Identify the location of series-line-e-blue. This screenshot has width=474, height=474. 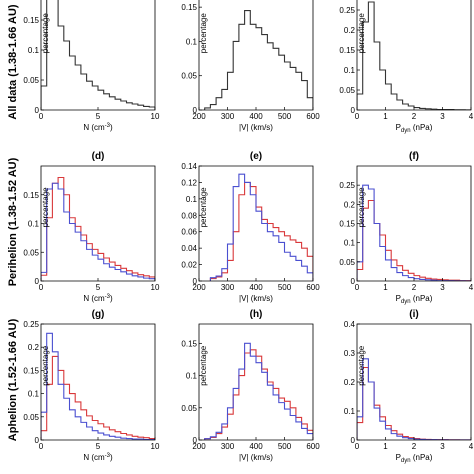
(261, 227).